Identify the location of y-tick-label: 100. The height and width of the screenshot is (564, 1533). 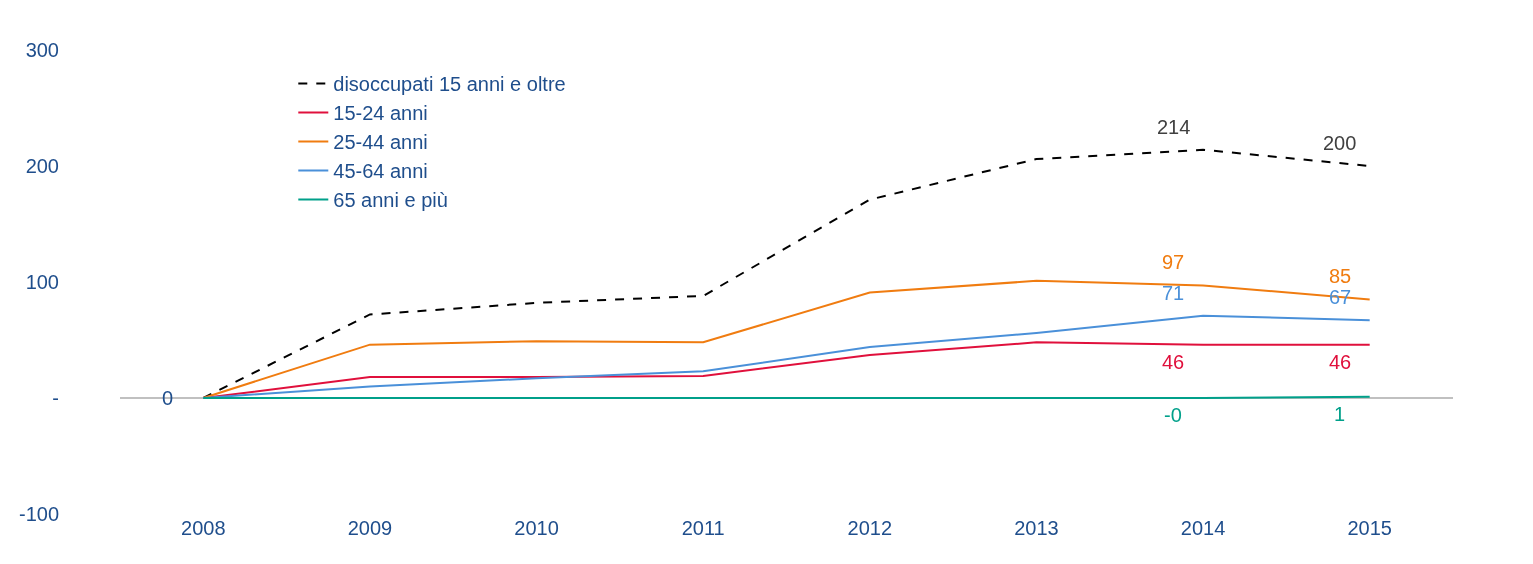
(42, 282).